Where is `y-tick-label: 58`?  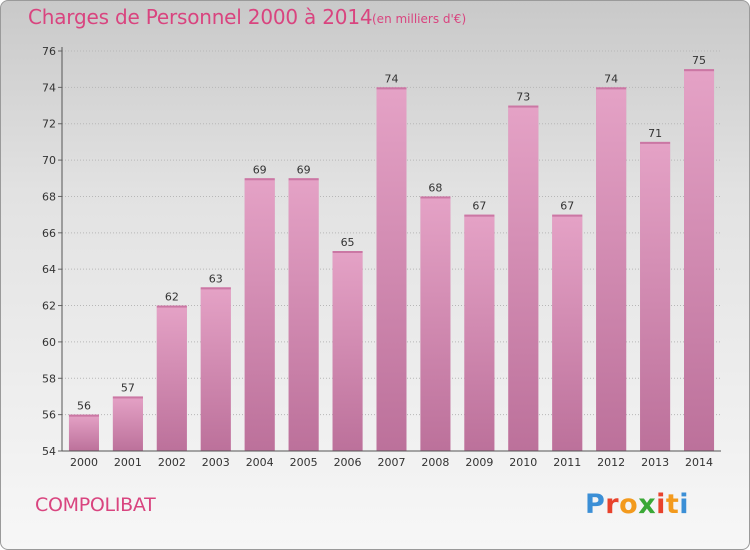 y-tick-label: 58 is located at coordinates (49, 378).